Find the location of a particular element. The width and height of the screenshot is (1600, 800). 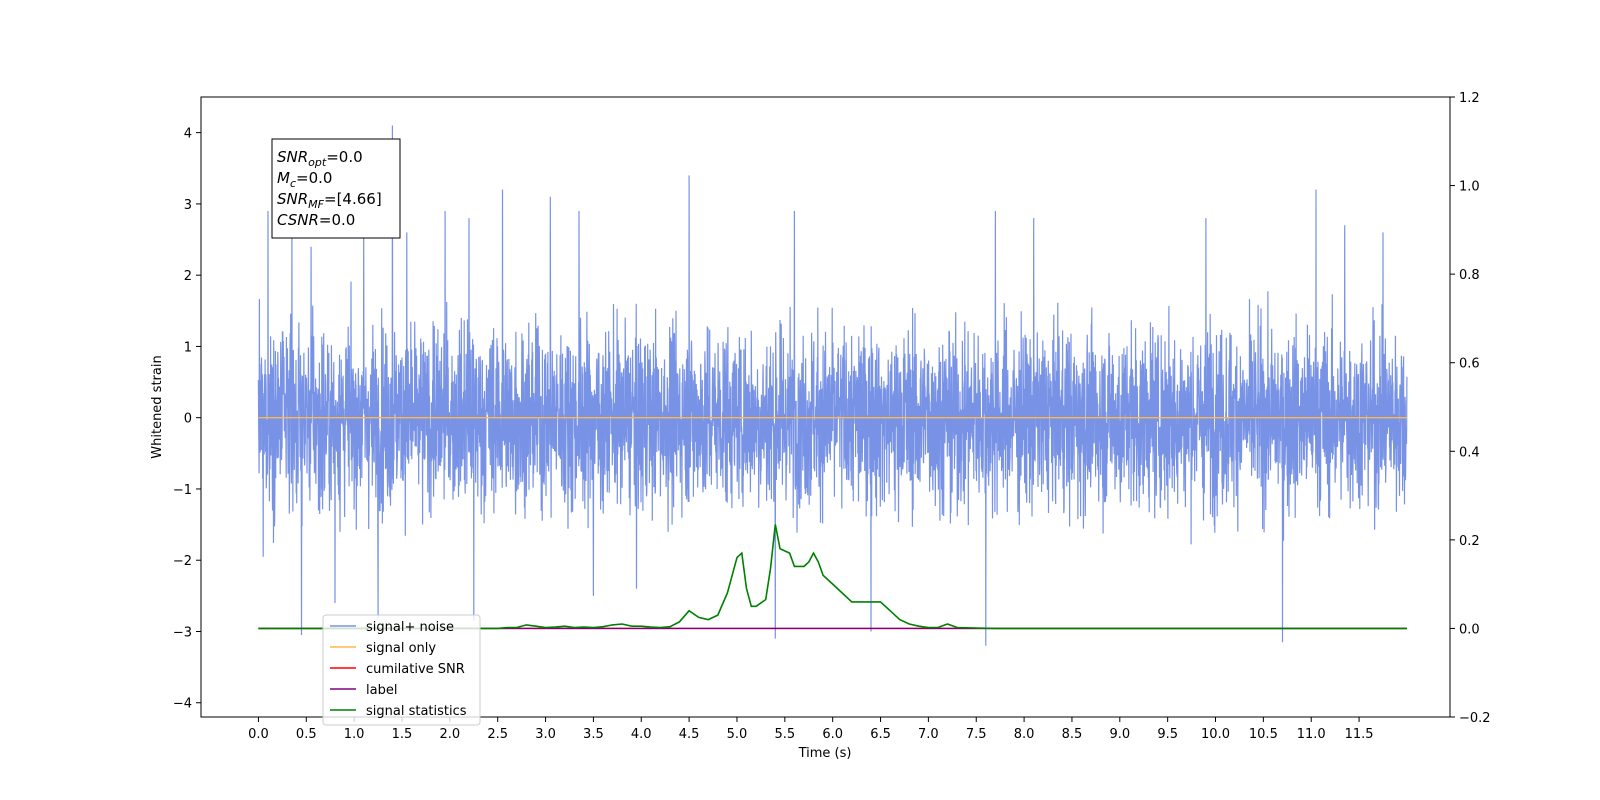

x-tick-label: 9.5 is located at coordinates (1167, 734).